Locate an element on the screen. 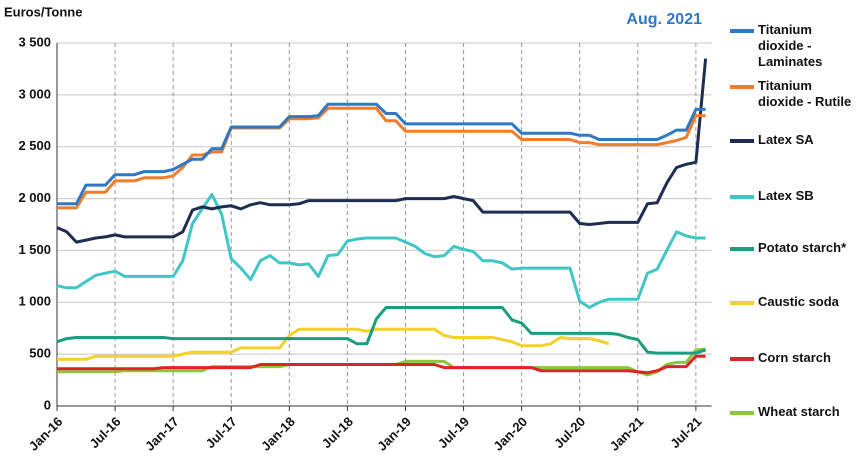 The image size is (862, 457). y-tick-label: 3 000 is located at coordinates (34, 93).